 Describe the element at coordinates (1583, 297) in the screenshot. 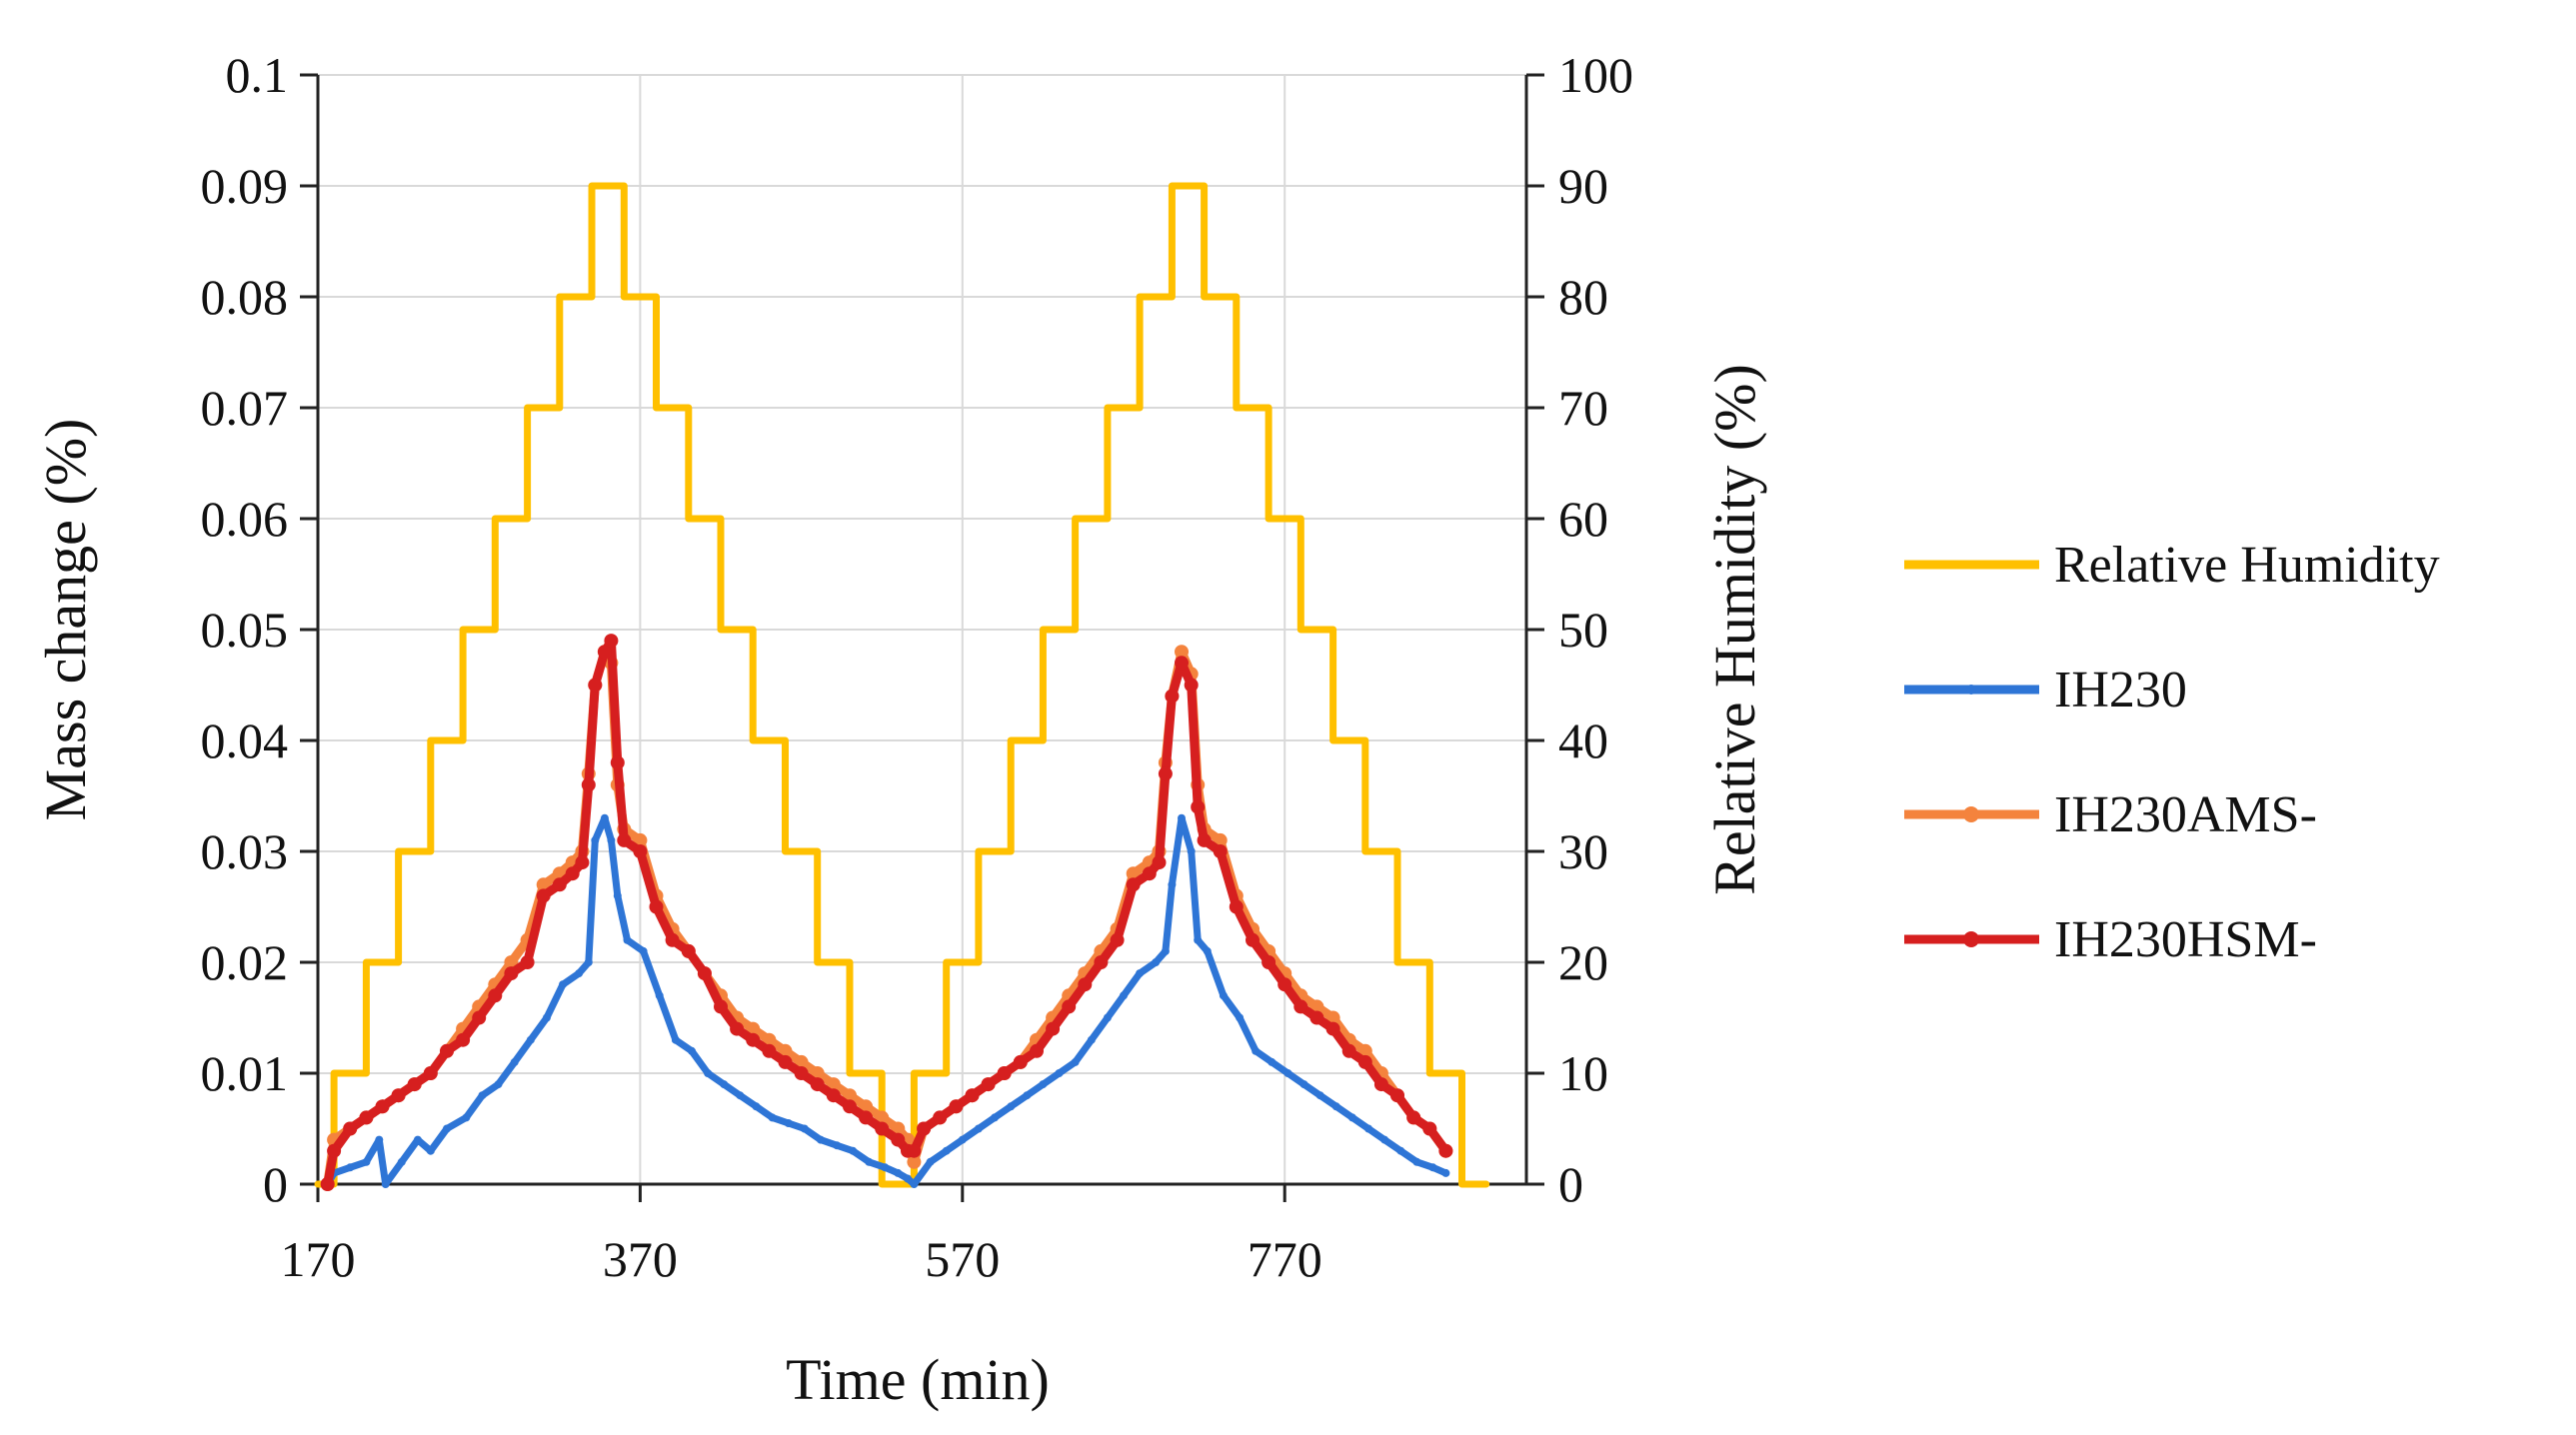

I see `y2-tick-label: 80` at that location.